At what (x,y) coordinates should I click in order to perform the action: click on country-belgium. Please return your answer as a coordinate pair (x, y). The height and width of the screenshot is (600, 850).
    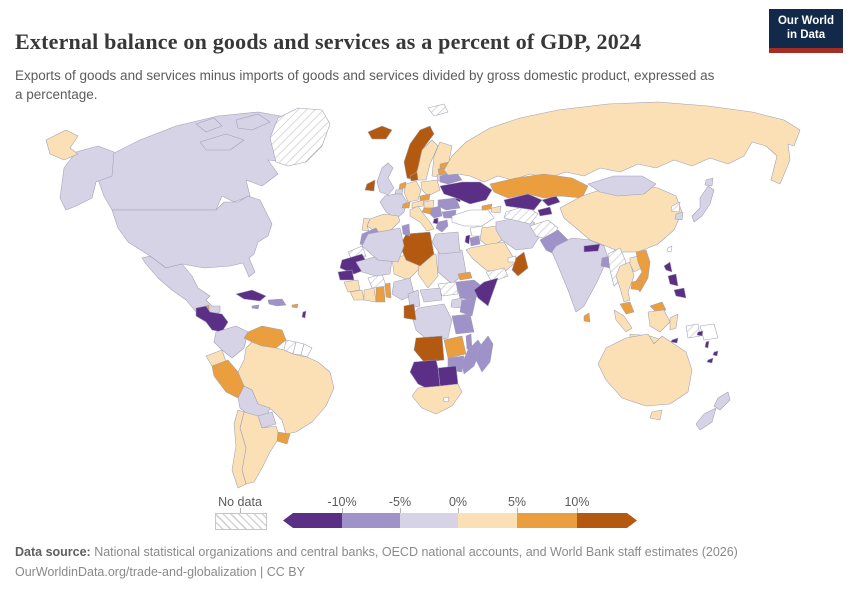
    Looking at the image, I should click on (399, 191).